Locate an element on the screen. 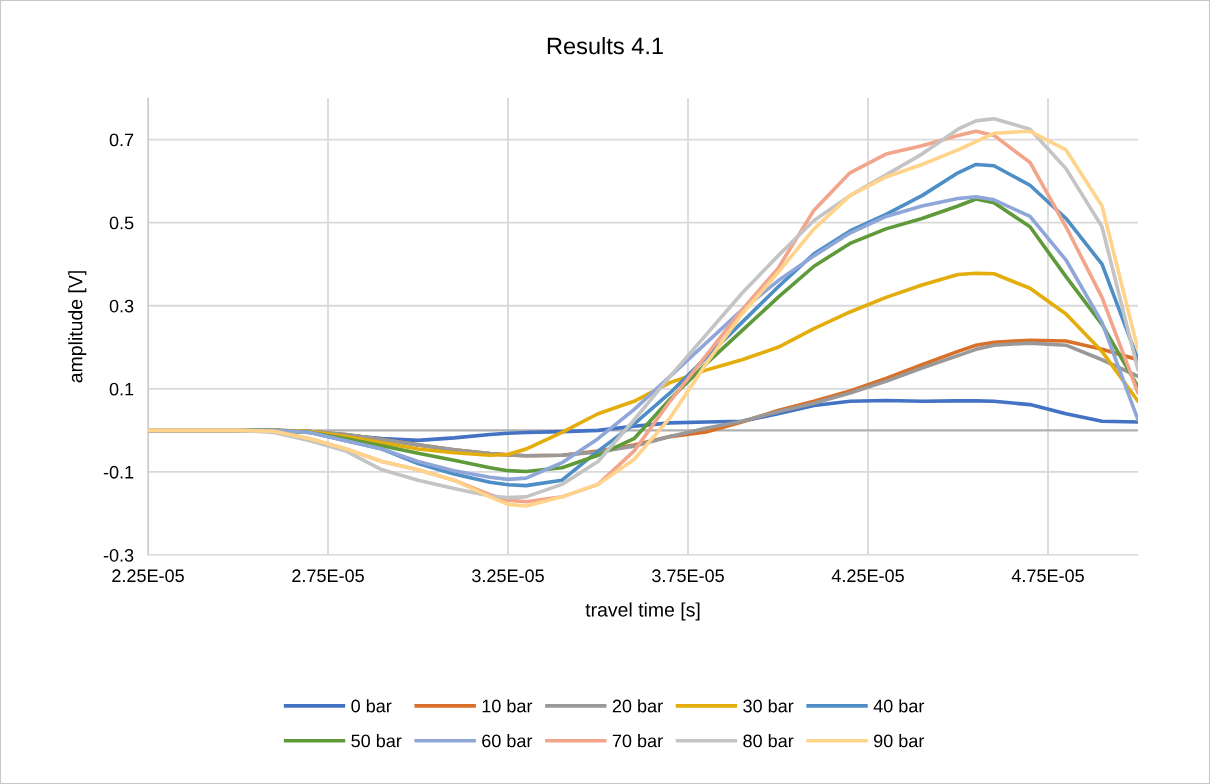 This screenshot has height=784, width=1210. legend-label: 10 bar is located at coordinates (507, 706).